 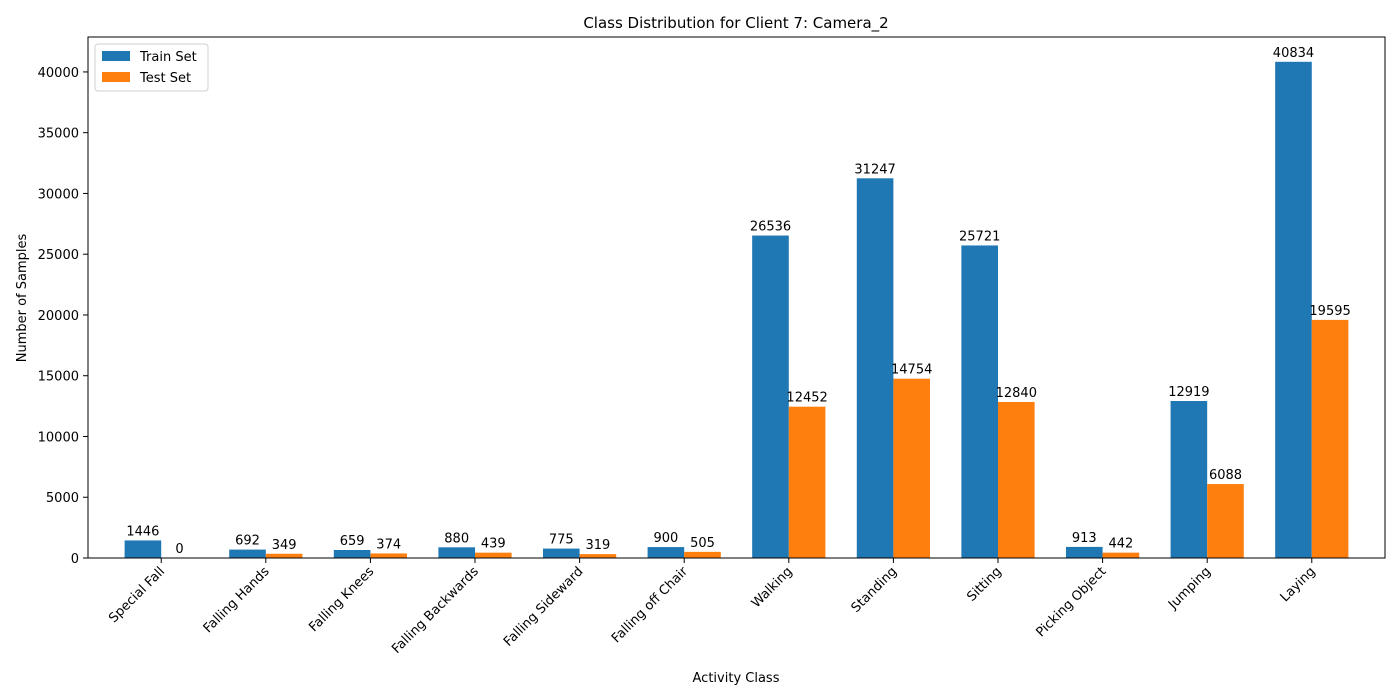 I want to click on y-tick-label: 20000, so click(x=58, y=316).